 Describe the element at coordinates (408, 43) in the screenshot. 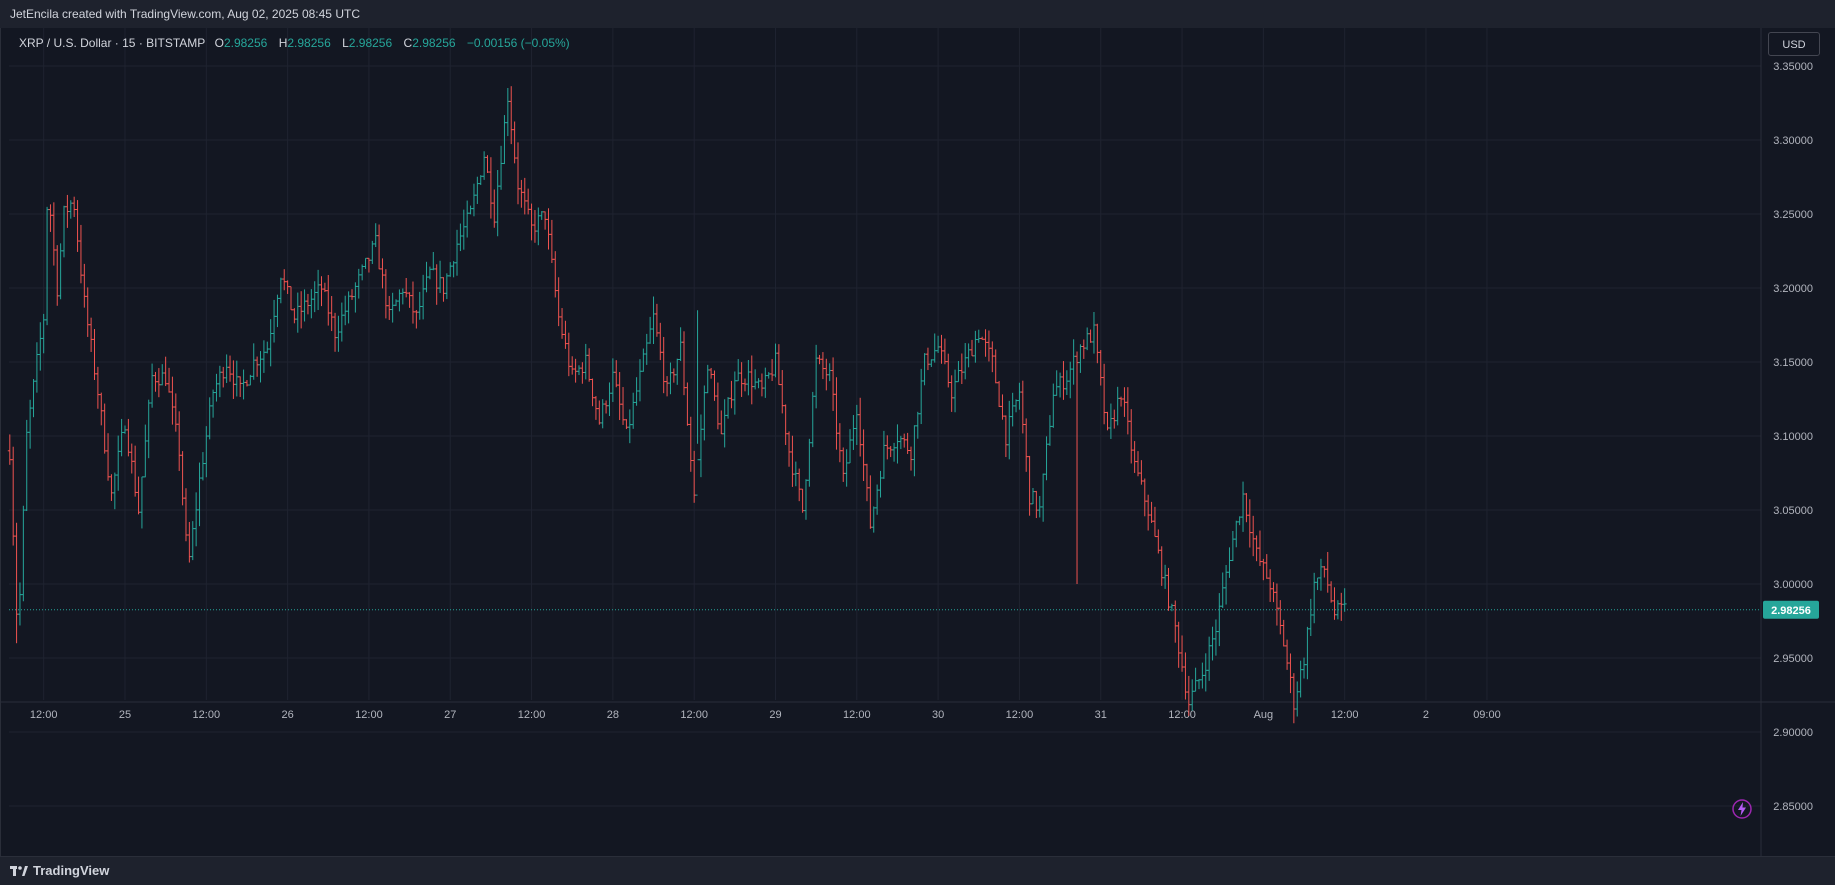

I see `close-label: C` at that location.